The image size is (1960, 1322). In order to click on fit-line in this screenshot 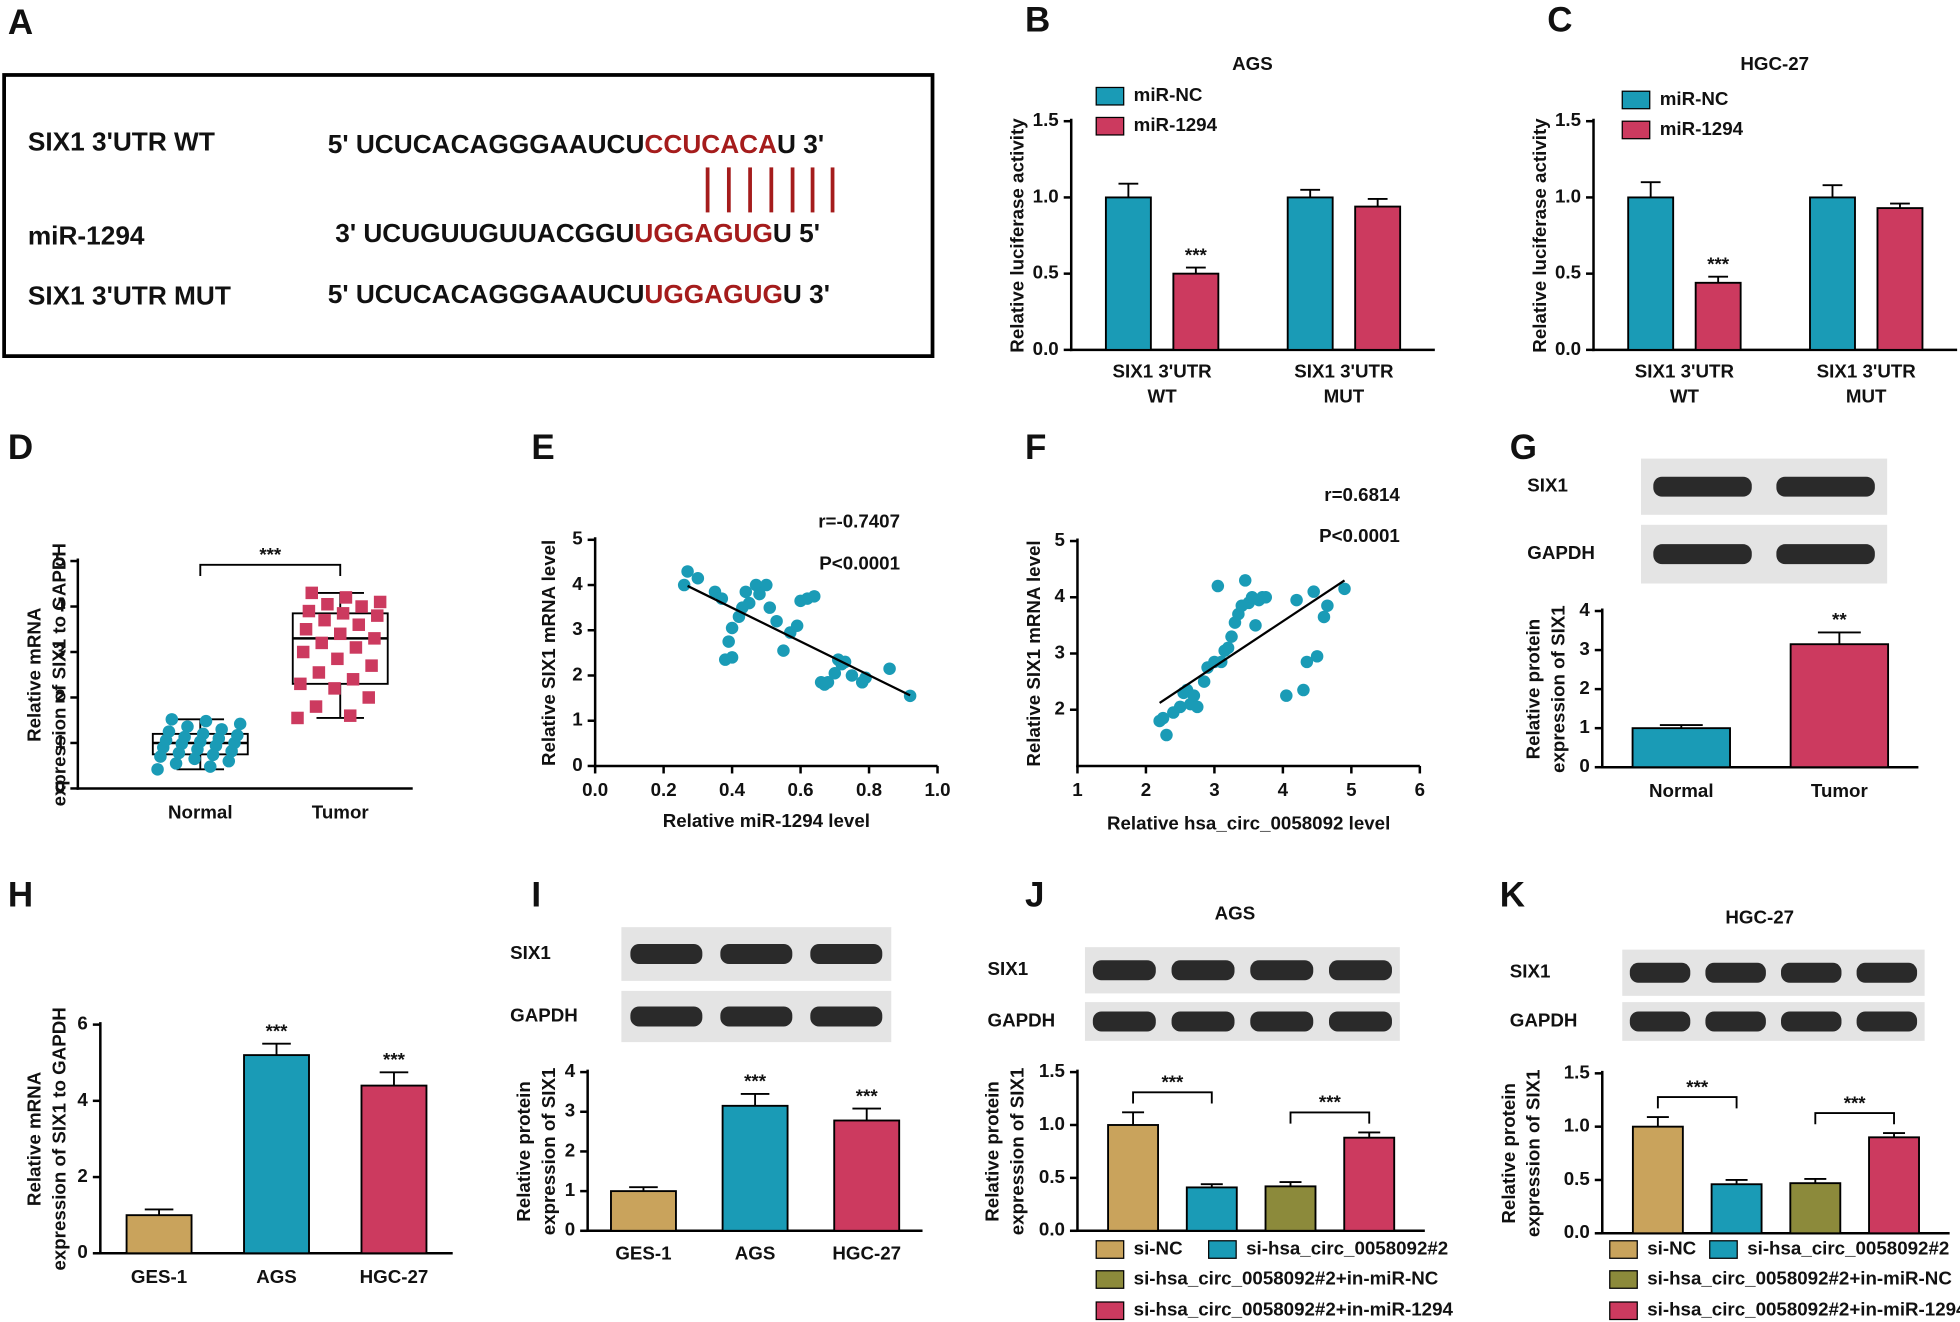, I will do `click(799, 640)`.